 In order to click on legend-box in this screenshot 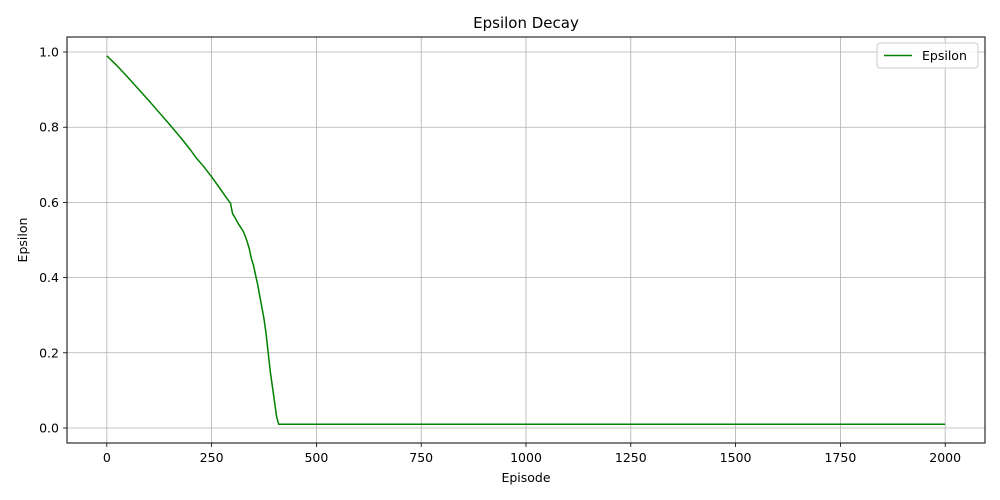, I will do `click(927, 55)`.